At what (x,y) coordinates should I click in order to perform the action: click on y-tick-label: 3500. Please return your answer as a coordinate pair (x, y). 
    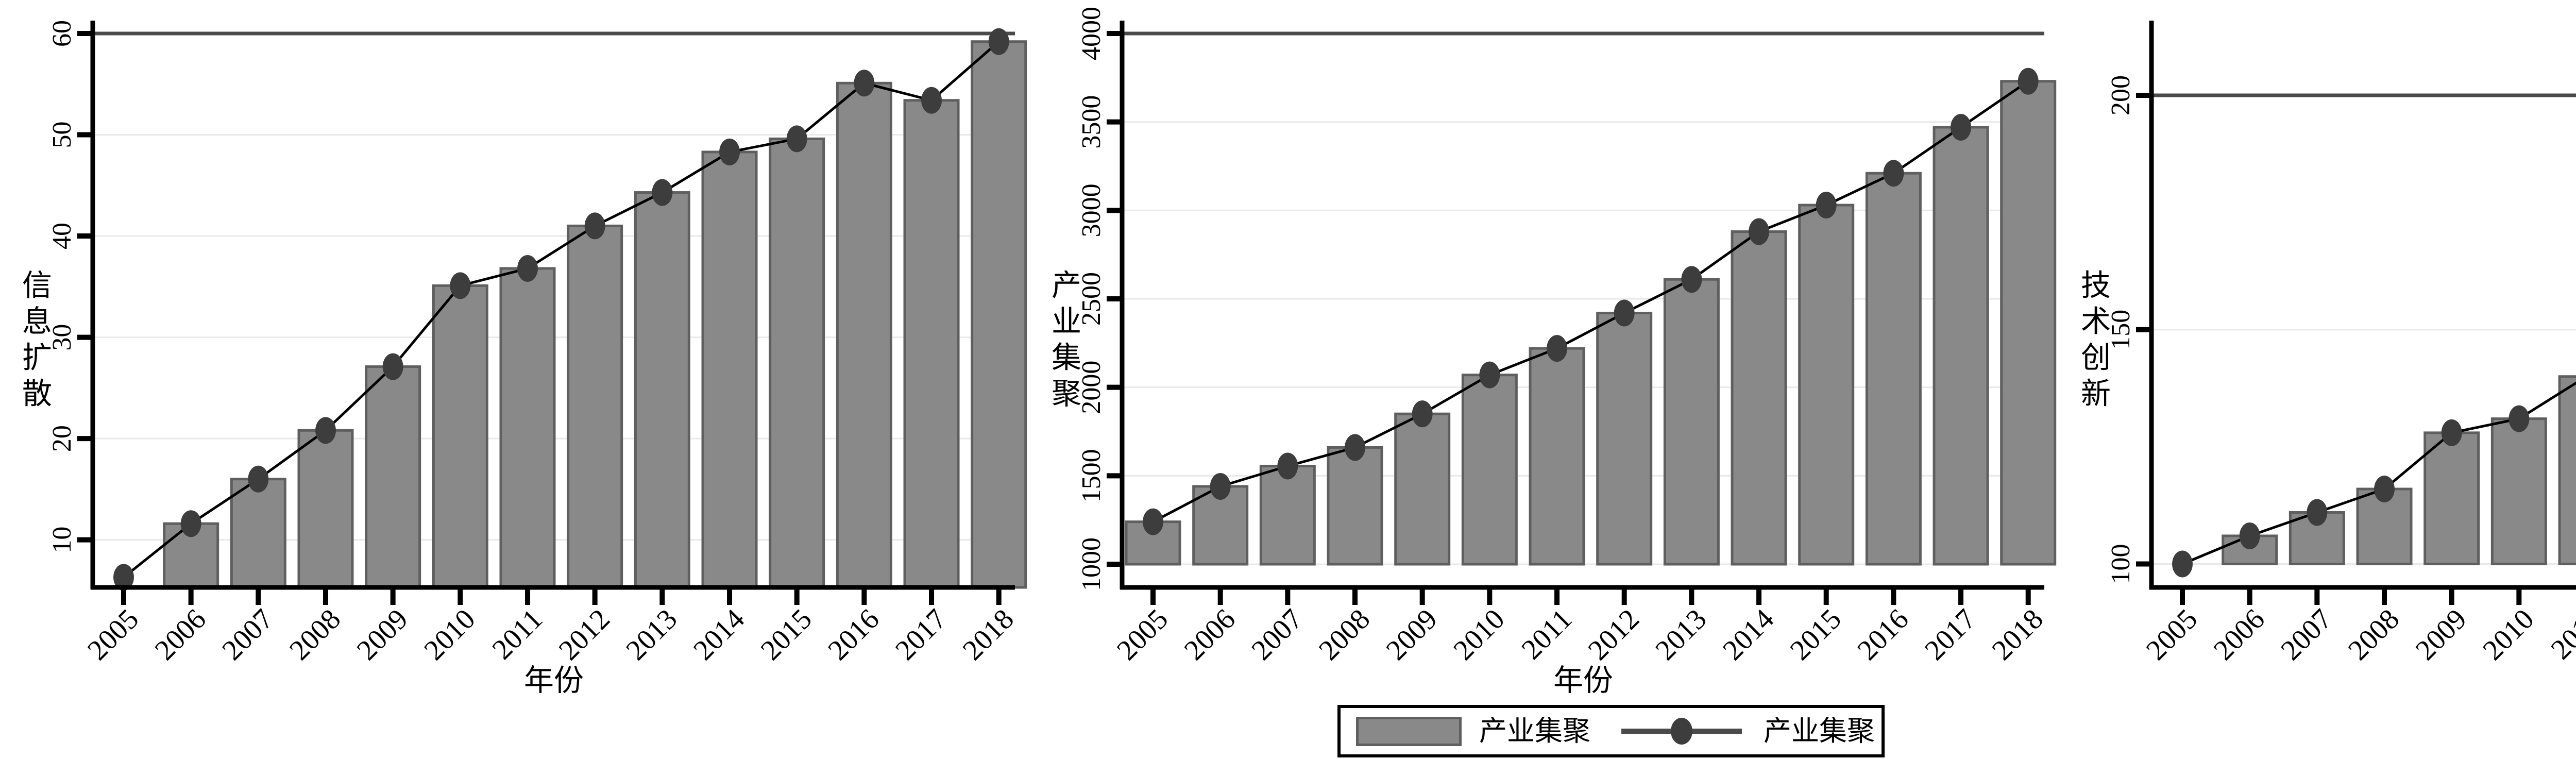
    Looking at the image, I should click on (1091, 122).